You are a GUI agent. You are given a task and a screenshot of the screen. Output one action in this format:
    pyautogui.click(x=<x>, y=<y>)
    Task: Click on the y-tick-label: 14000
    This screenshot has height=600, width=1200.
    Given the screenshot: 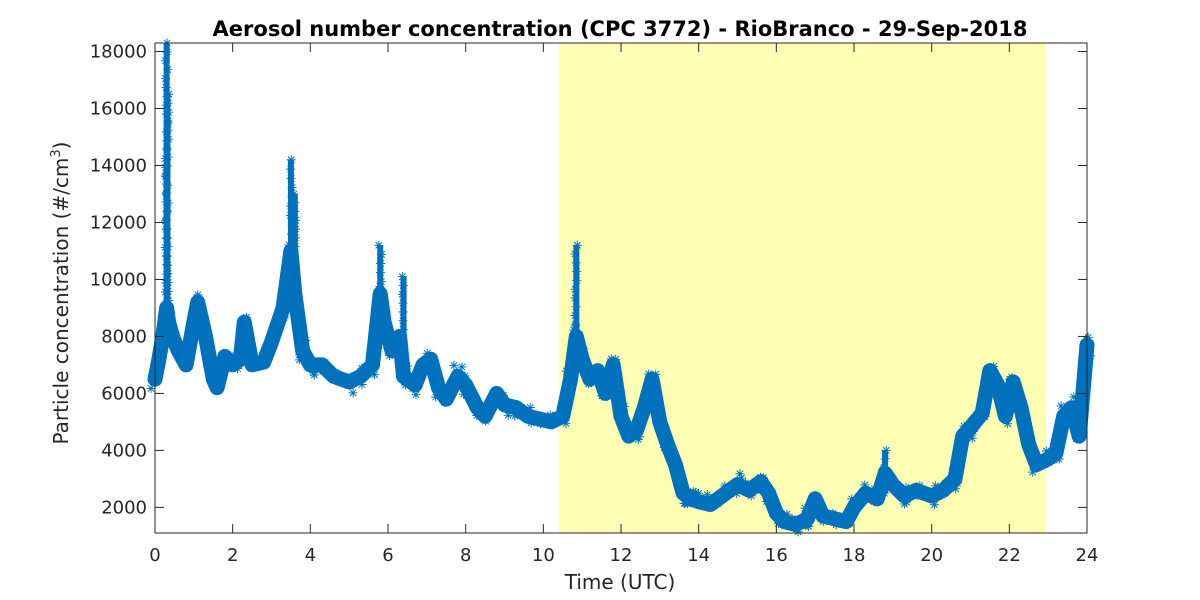 What is the action you would take?
    pyautogui.click(x=118, y=166)
    